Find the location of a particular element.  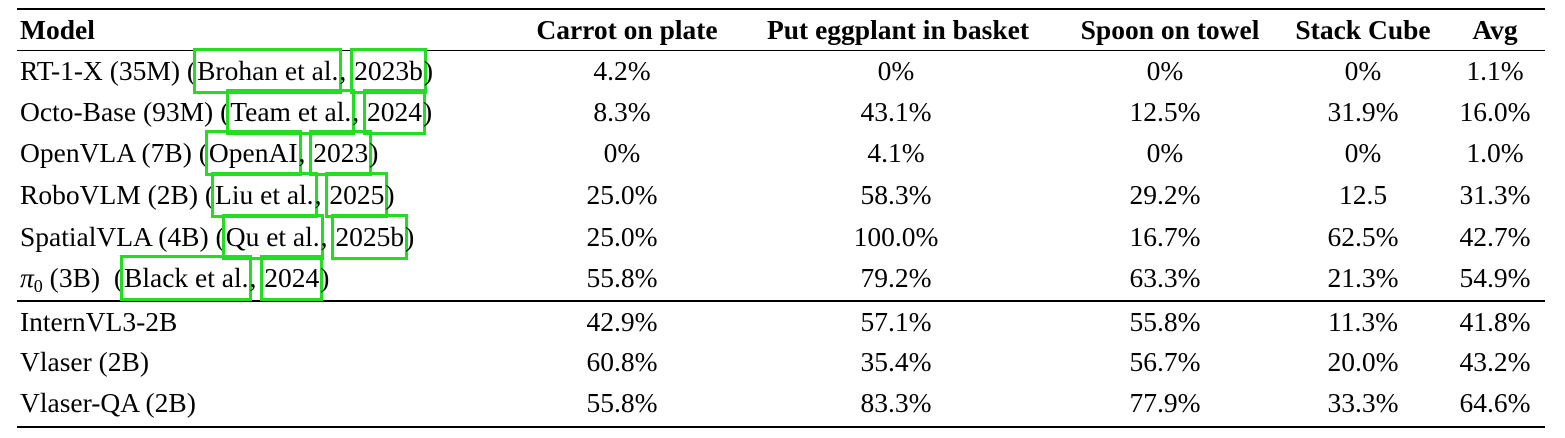

model-name: Vlaser (2B) is located at coordinates (85, 361).